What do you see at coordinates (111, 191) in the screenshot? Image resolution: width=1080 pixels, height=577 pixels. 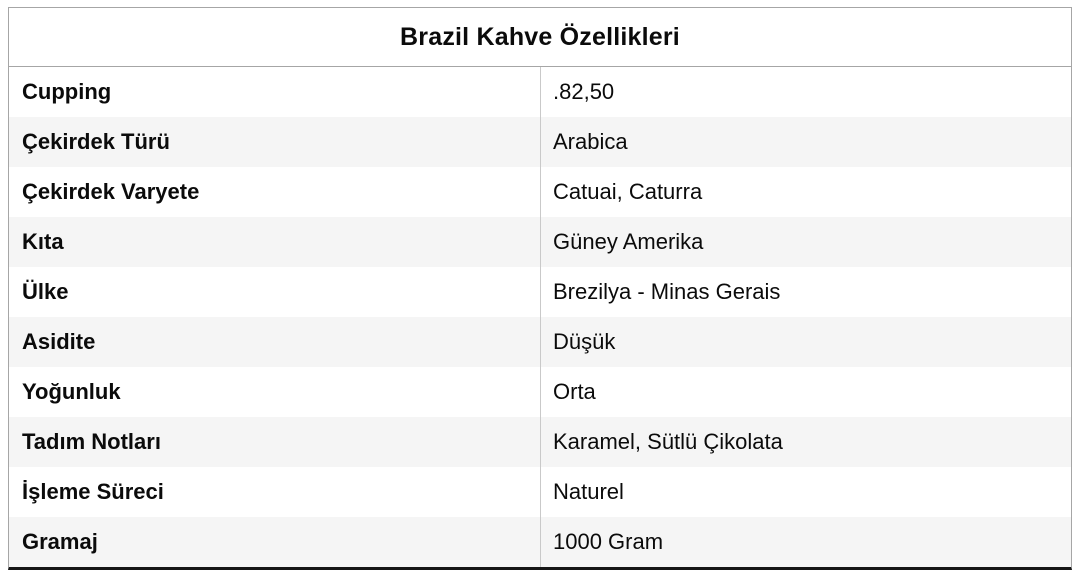 I see `row-label: Çekirdek Varyete` at bounding box center [111, 191].